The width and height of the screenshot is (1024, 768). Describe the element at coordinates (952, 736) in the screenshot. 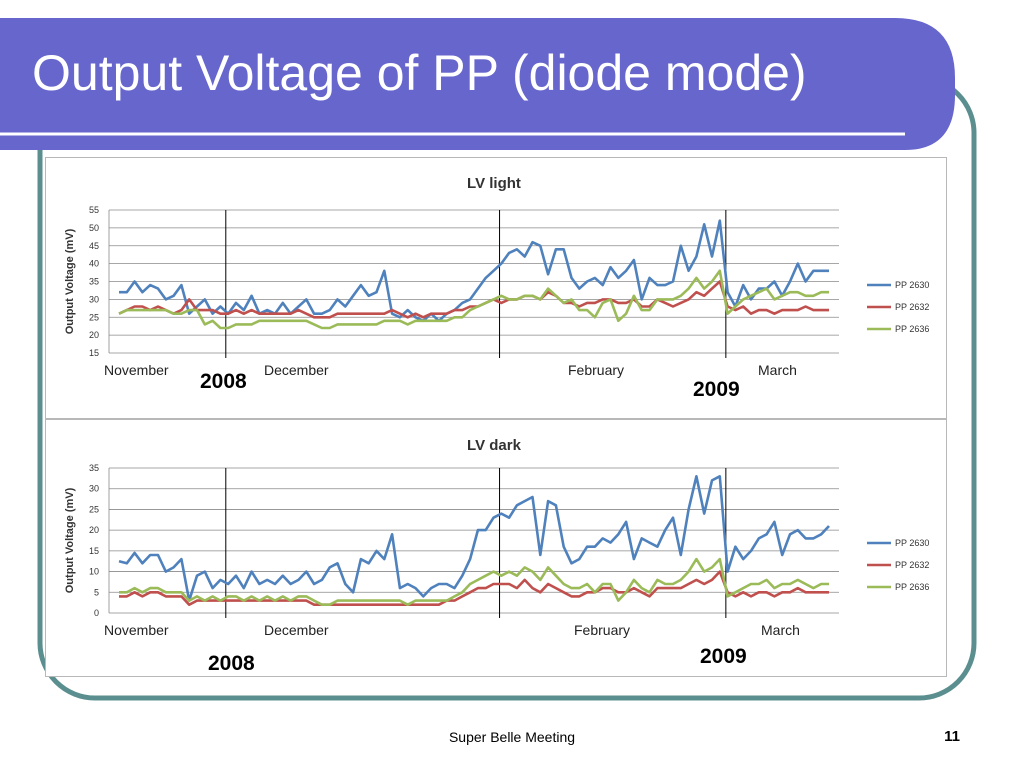

I see `page-number: 11` at that location.